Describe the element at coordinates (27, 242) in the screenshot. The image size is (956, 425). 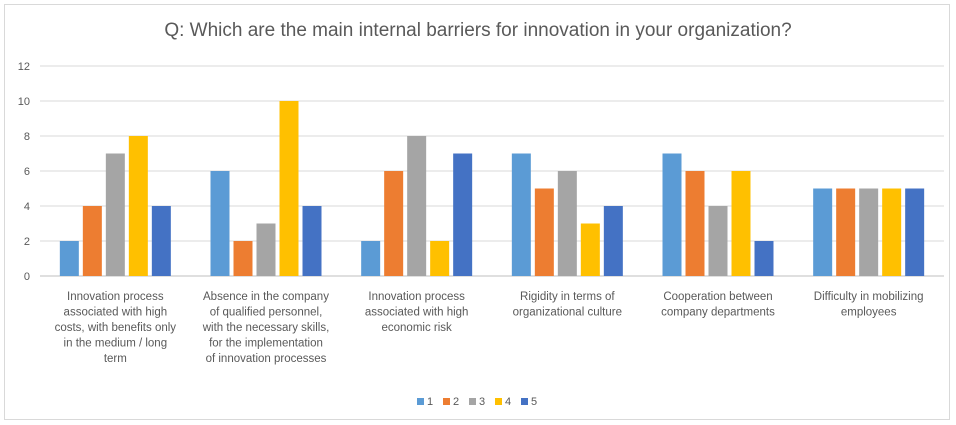
I see `y-tick-label: 2` at that location.